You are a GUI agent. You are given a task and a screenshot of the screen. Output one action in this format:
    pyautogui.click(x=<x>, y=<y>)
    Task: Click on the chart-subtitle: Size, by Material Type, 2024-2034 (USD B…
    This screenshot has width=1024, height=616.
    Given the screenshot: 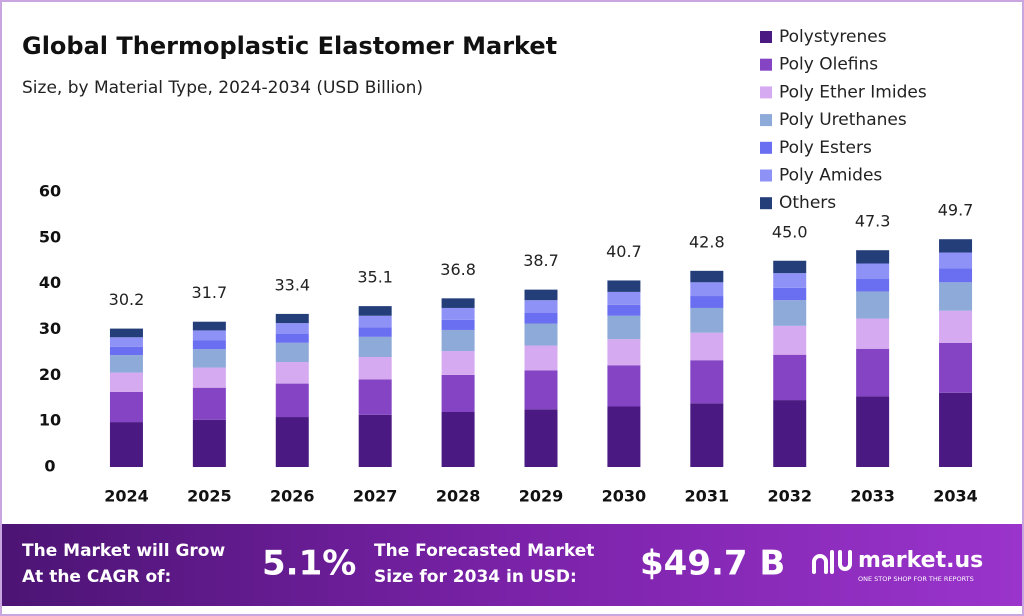 What is the action you would take?
    pyautogui.click(x=222, y=88)
    